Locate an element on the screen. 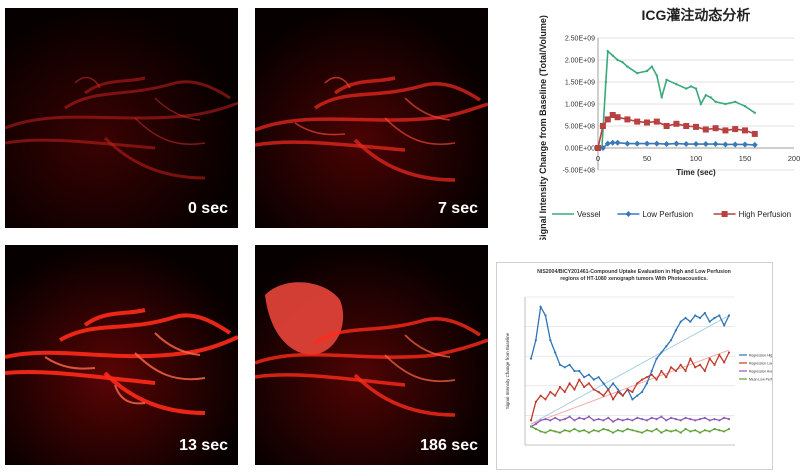 The width and height of the screenshot is (810, 475). image-panel-3: 186 sec is located at coordinates (371, 355).